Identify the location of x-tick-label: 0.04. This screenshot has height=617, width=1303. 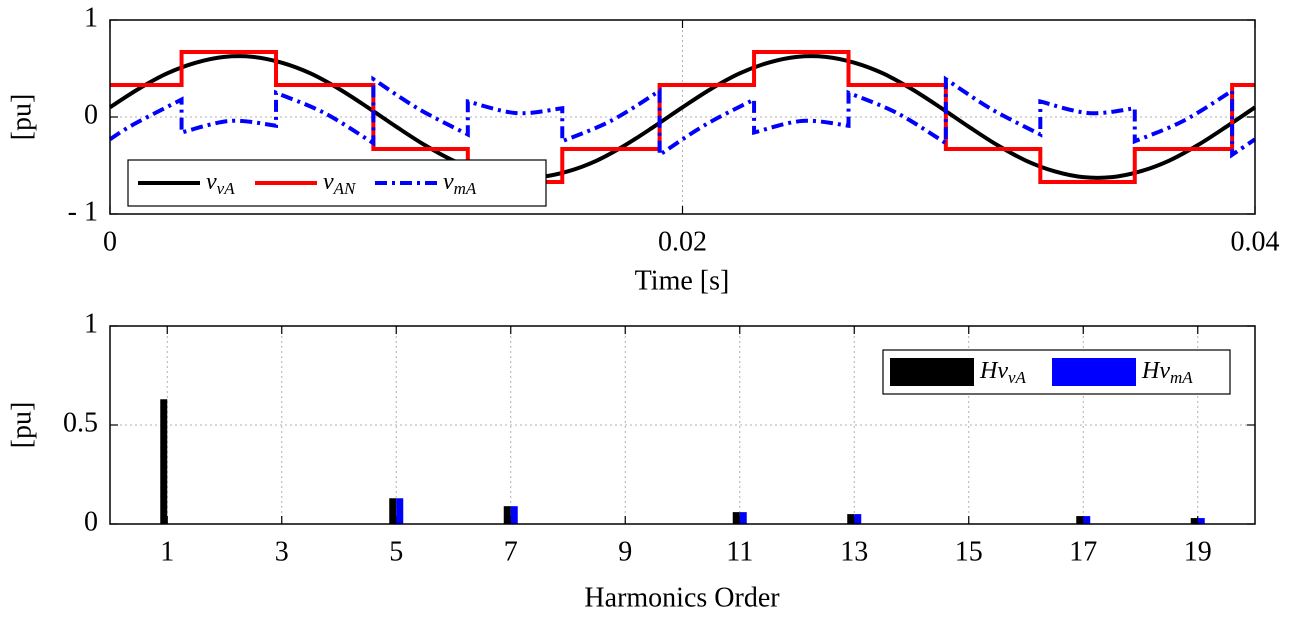
(1255, 241).